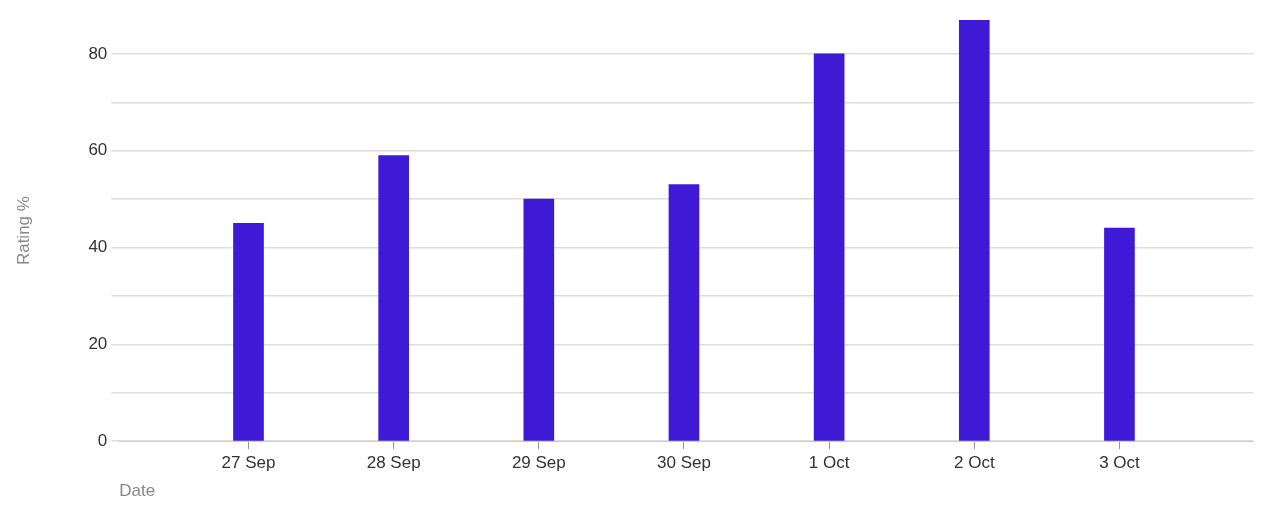 The height and width of the screenshot is (516, 1279). Describe the element at coordinates (974, 463) in the screenshot. I see `x-tick-label: 2 Oct` at that location.